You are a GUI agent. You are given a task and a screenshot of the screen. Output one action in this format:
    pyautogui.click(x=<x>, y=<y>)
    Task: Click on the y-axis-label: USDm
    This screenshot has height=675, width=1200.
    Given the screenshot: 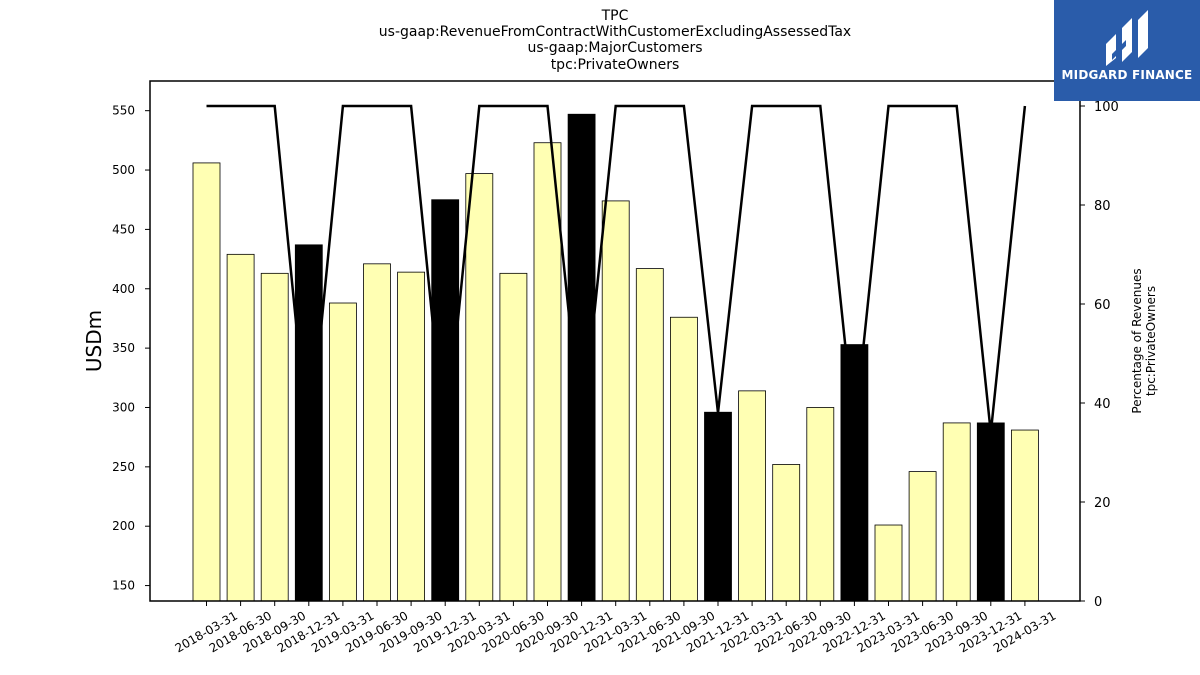 What is the action you would take?
    pyautogui.click(x=94, y=341)
    